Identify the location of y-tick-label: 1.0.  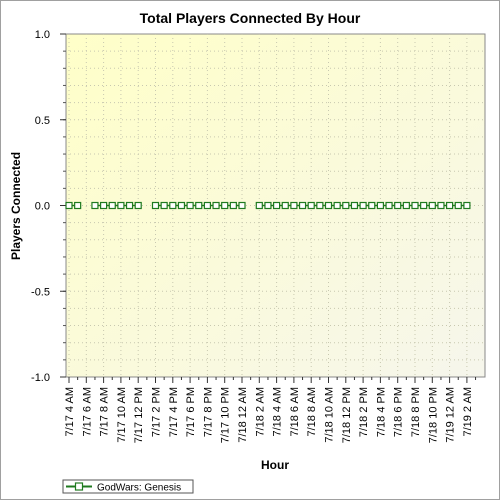
(42, 35).